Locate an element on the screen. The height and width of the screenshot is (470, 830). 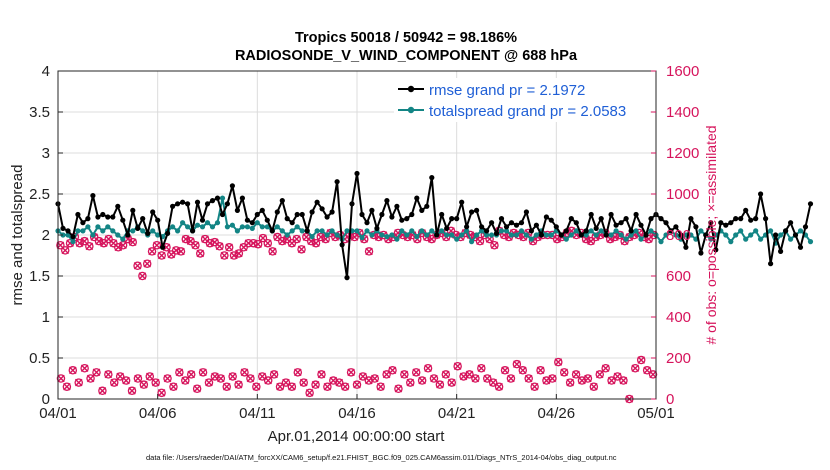
legend-rmse-label: rmse grand pr = 2.1972 is located at coordinates (507, 90).